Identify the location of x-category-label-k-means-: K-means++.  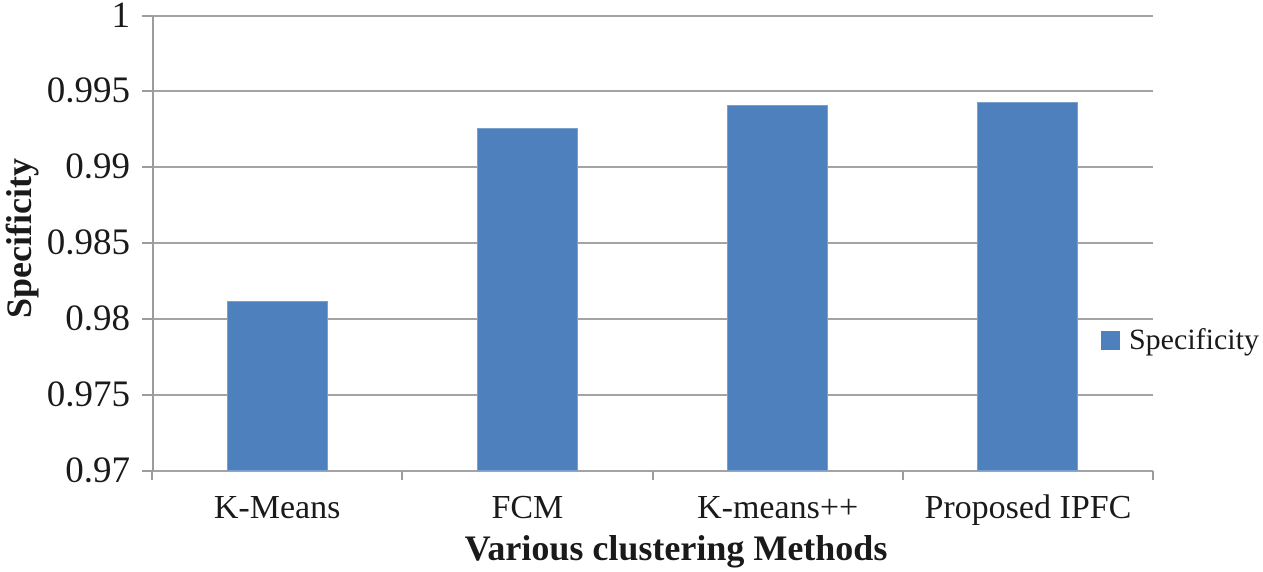
(778, 507).